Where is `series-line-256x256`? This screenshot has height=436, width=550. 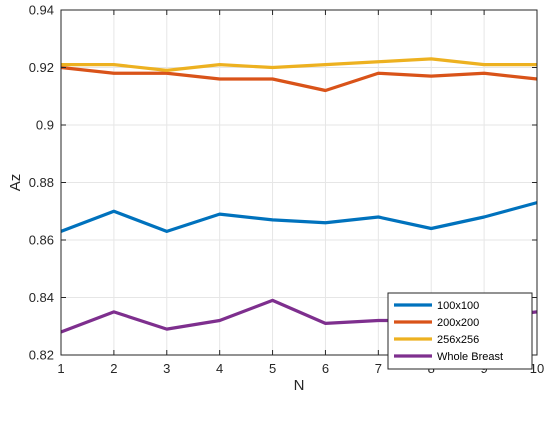
series-line-256x256 is located at coordinates (299, 64).